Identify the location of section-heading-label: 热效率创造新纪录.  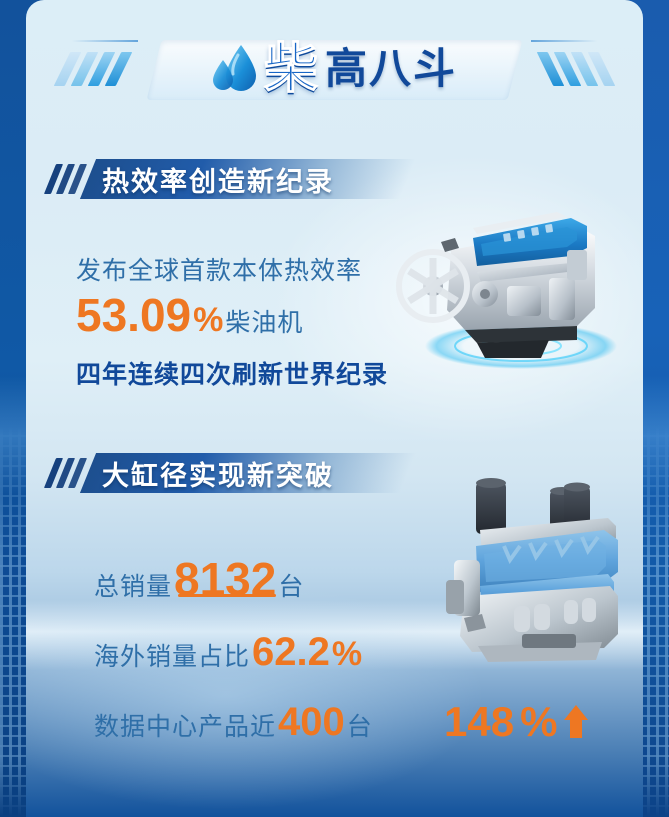
(218, 181).